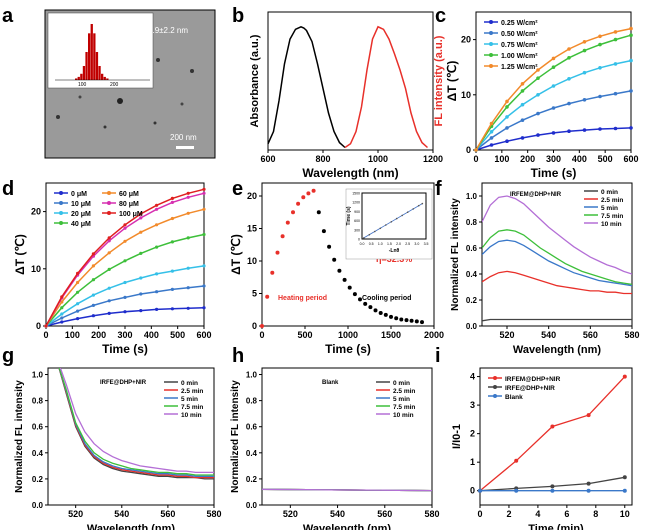  Describe the element at coordinates (261, 335) in the screenshot. I see `x-tick-label: 0` at that location.